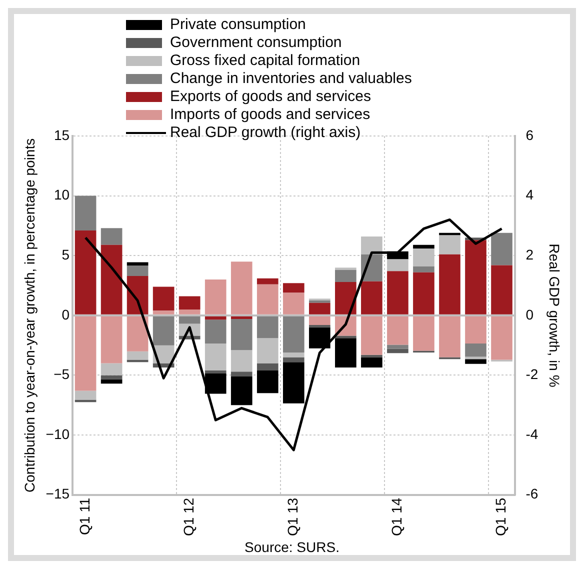  I want to click on x-tick-label: Q1 11, so click(84, 516).